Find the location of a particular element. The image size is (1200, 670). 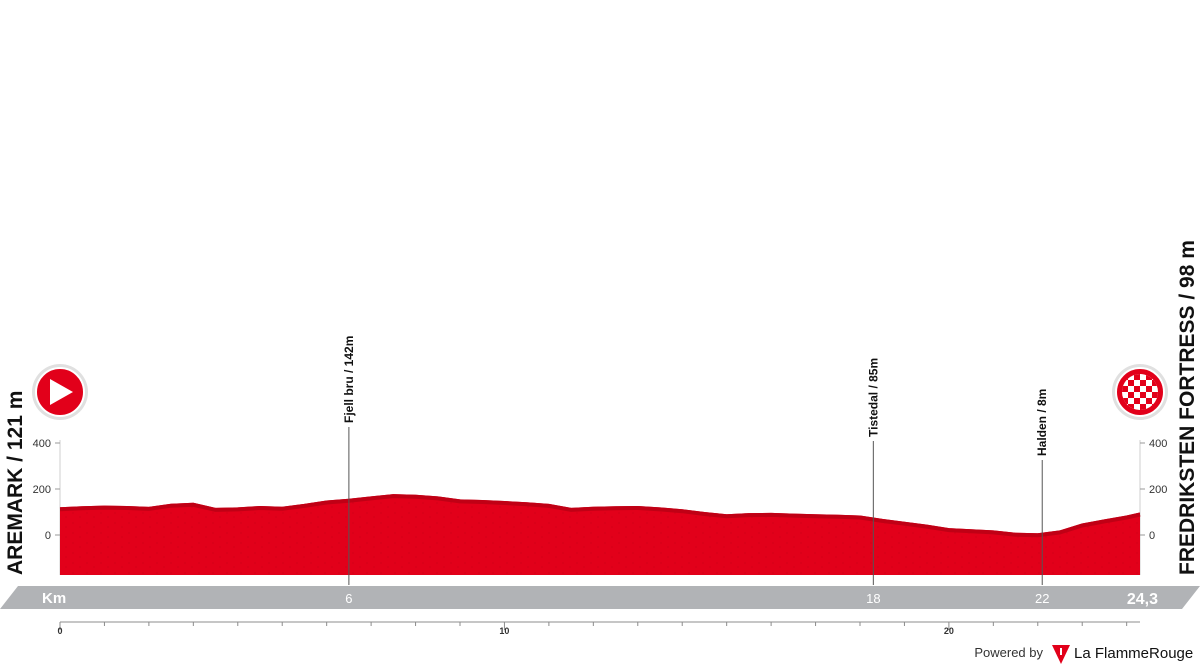

start-label: AREMARK / 121 m is located at coordinates (15, 483).